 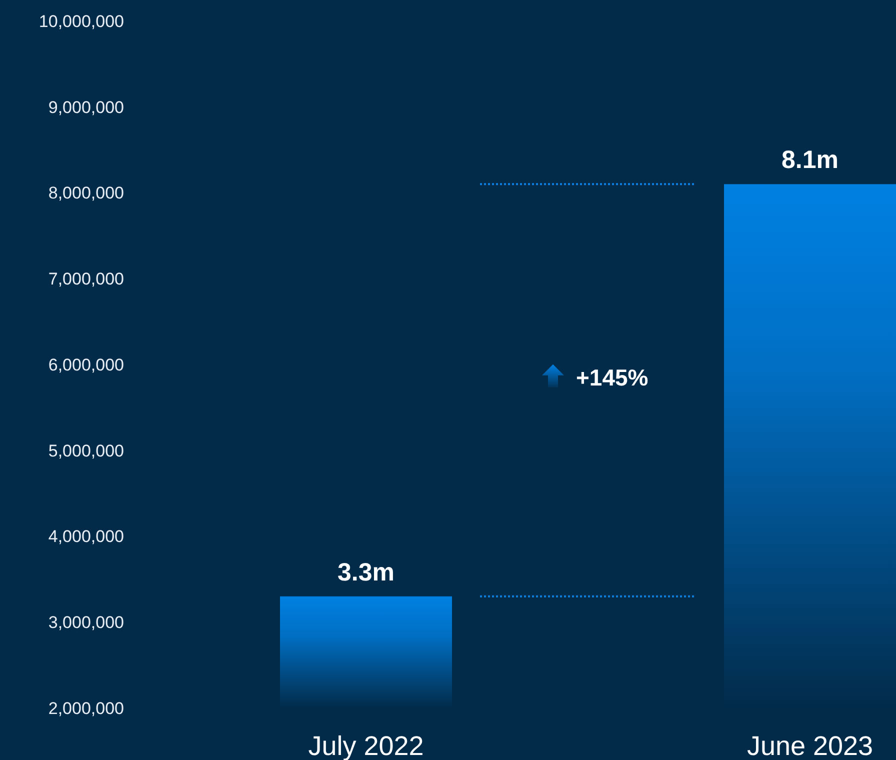 What do you see at coordinates (86, 193) in the screenshot?
I see `y-tick-label: 8,000,000` at bounding box center [86, 193].